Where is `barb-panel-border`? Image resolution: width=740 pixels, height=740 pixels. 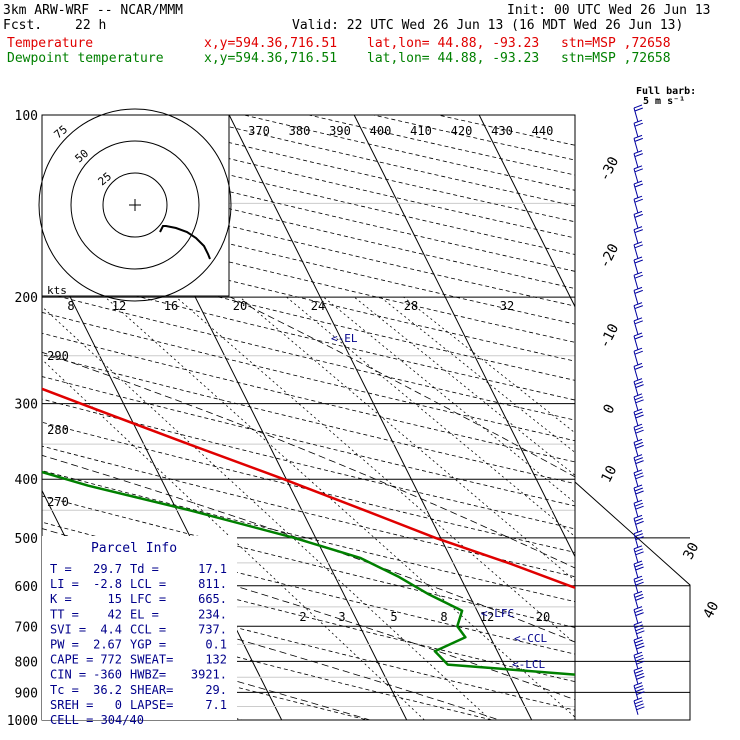
barb-panel-border is located at coordinates (632, 601).